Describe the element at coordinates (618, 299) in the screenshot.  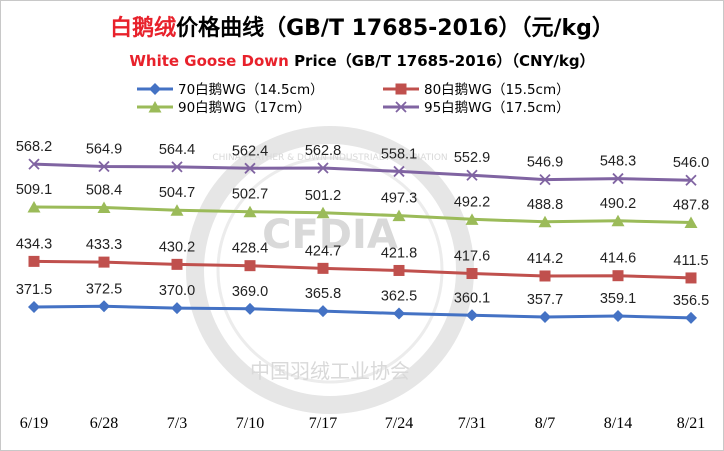
I see `data-label: 359.1` at that location.